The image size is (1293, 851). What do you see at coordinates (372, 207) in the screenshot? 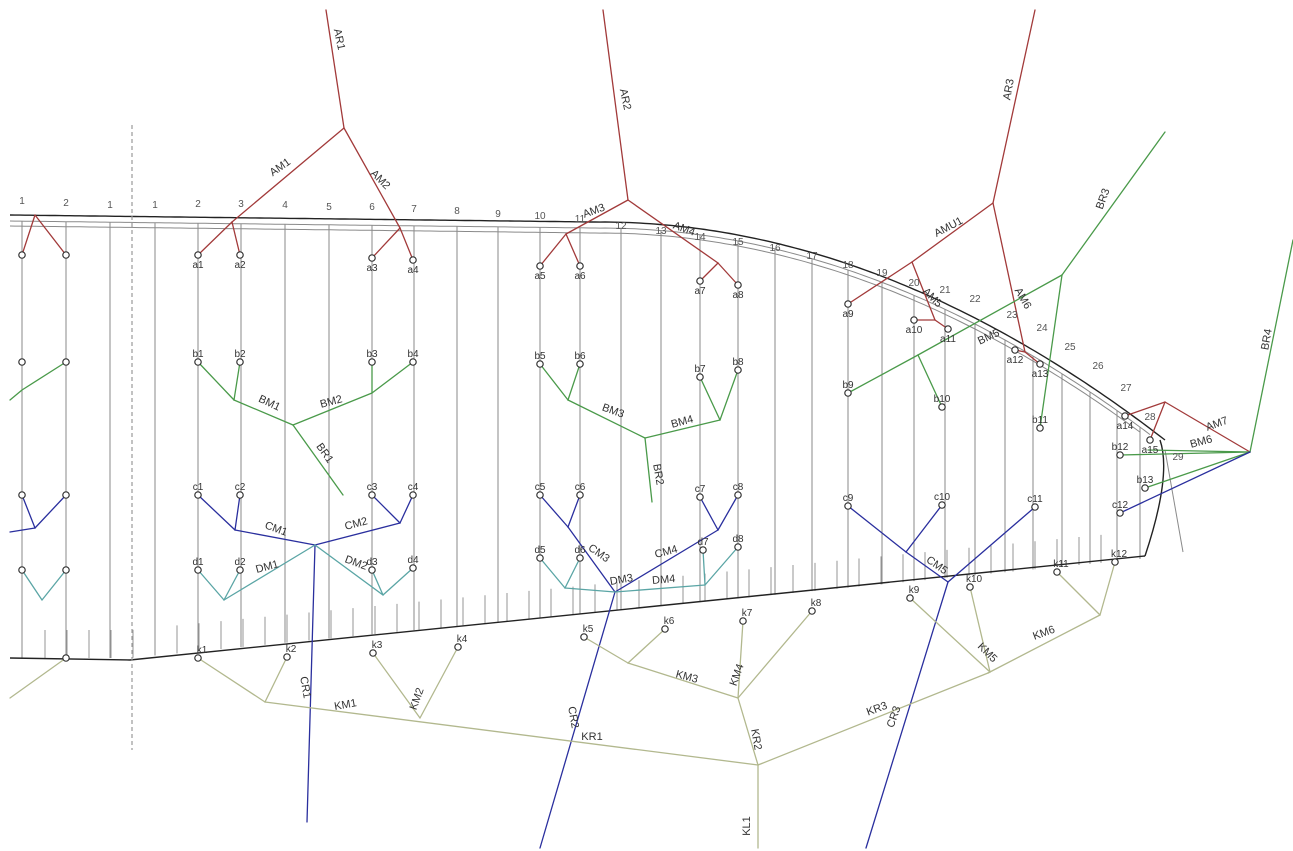
I see `rib-number: 6` at bounding box center [372, 207].